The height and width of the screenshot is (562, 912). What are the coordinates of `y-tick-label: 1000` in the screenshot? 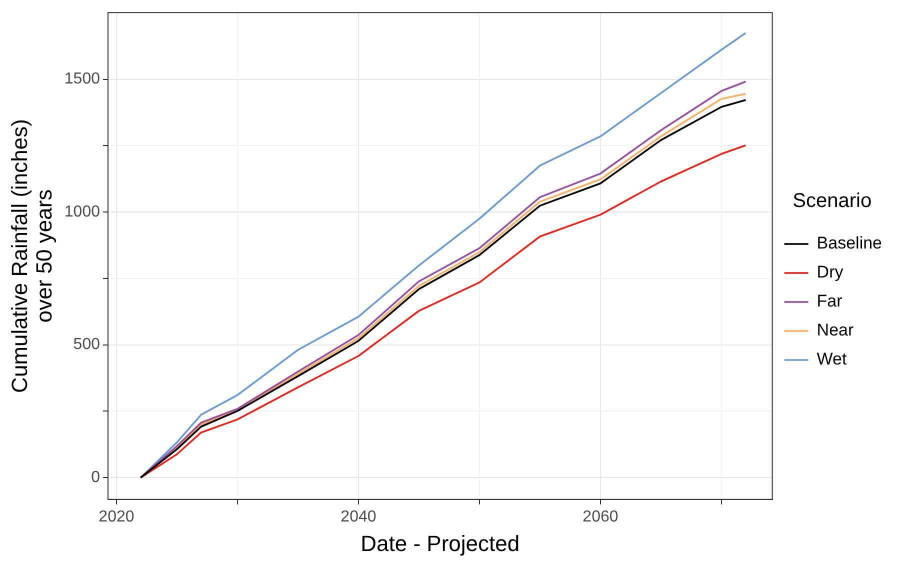 It's located at (82, 211).